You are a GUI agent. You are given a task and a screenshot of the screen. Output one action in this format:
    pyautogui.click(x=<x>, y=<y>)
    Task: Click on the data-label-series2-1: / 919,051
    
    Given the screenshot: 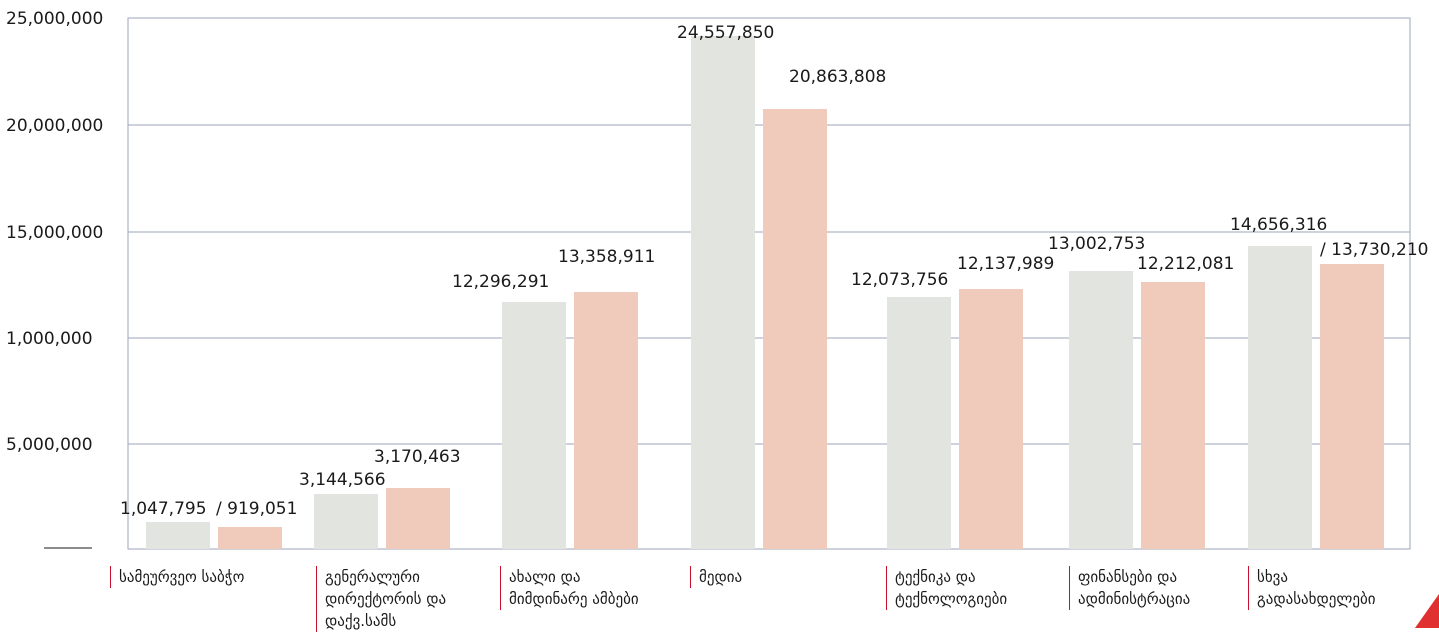 What is the action you would take?
    pyautogui.click(x=257, y=509)
    